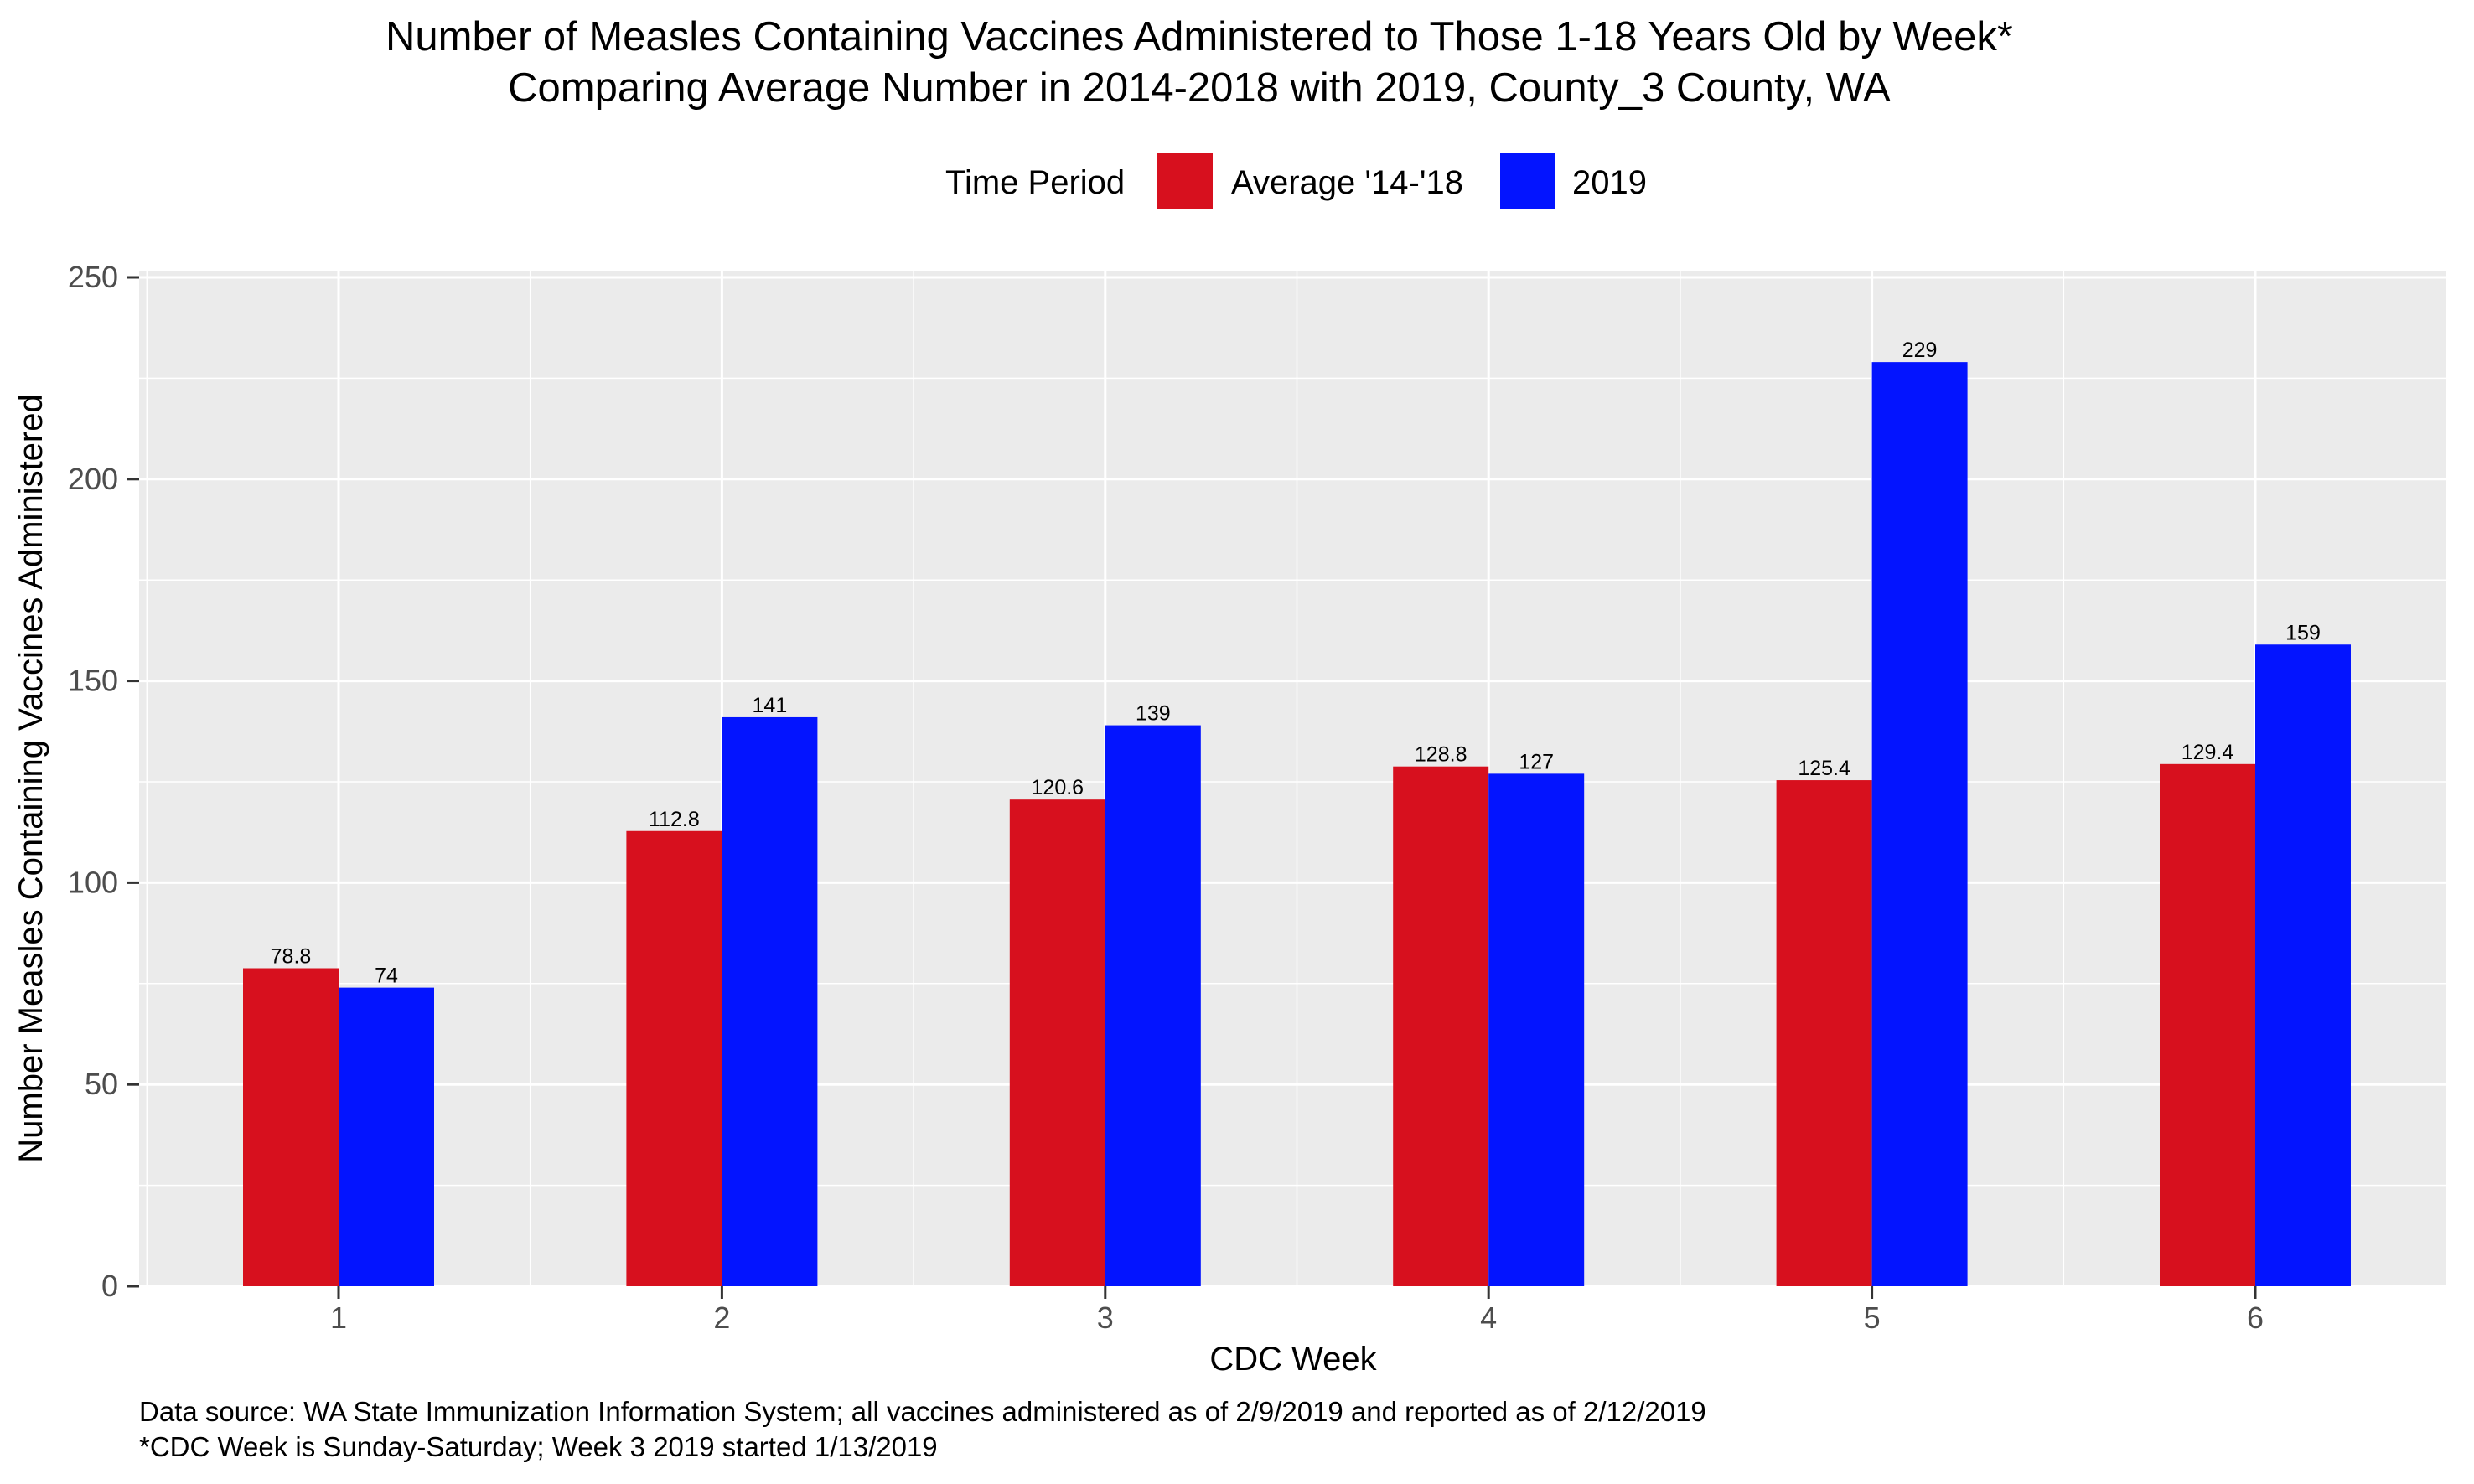 Image resolution: width=2474 pixels, height=1484 pixels. Describe the element at coordinates (770, 705) in the screenshot. I see `data-label-2019-week-2: 141` at that location.